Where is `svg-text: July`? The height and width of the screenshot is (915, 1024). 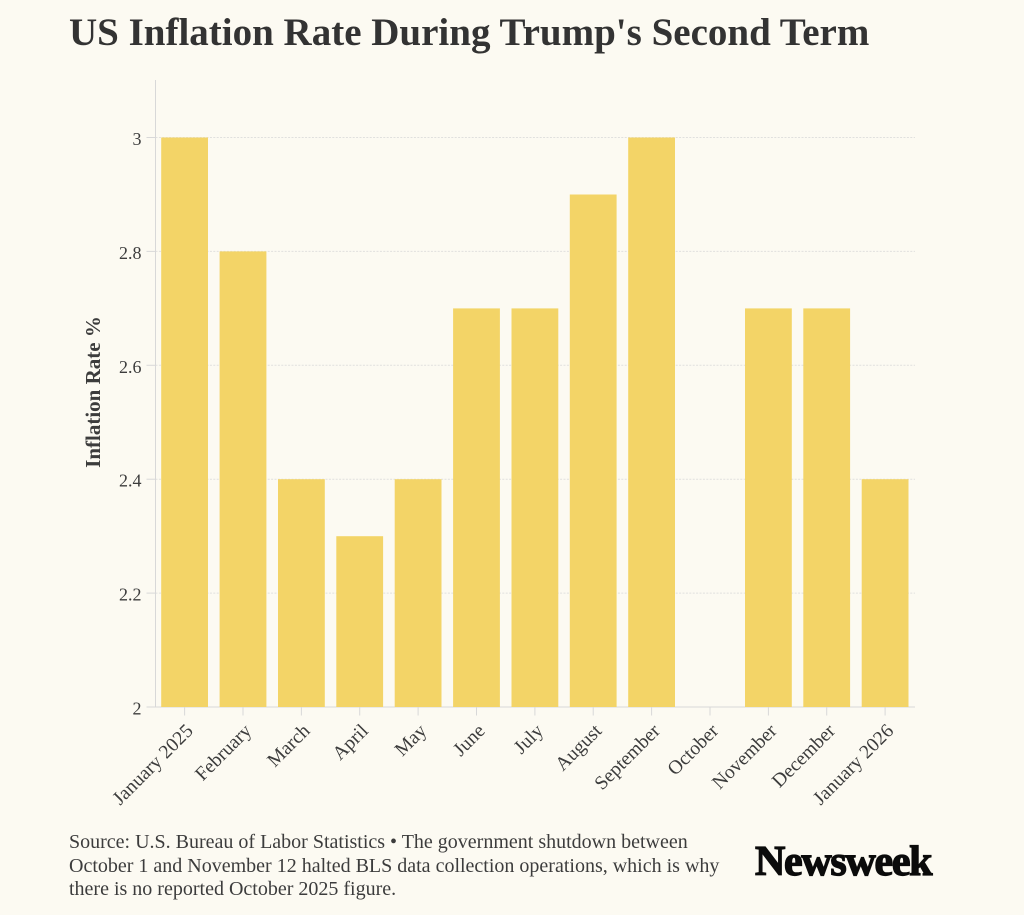 svg-text: July is located at coordinates (529, 739).